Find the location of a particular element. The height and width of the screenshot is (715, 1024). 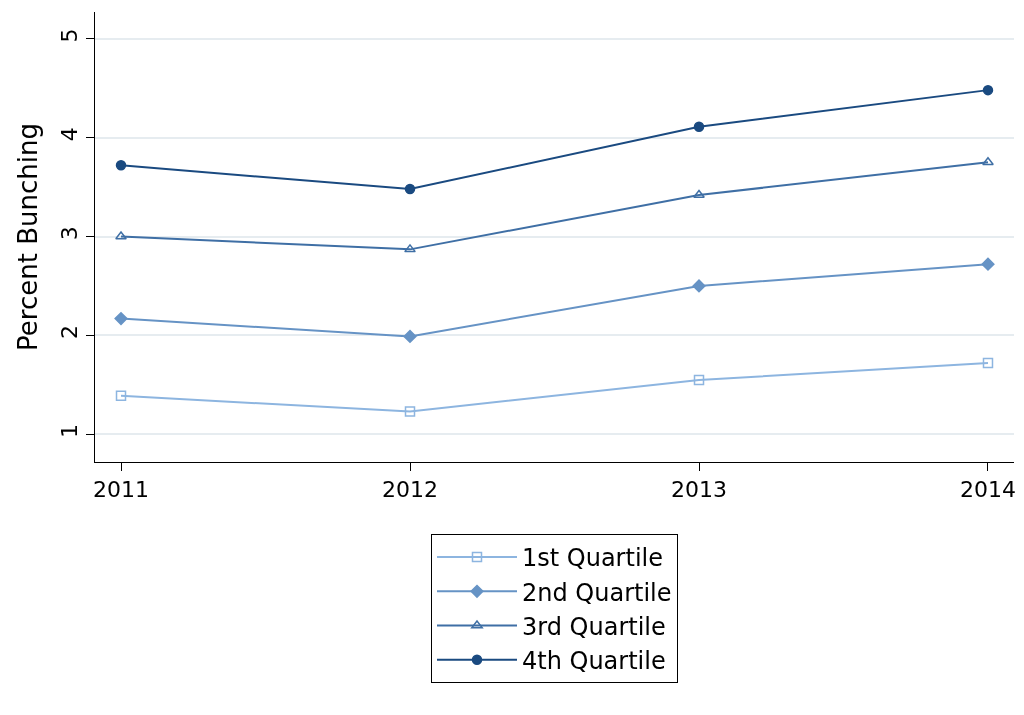

x-tick-label: 2014 is located at coordinates (987, 490).